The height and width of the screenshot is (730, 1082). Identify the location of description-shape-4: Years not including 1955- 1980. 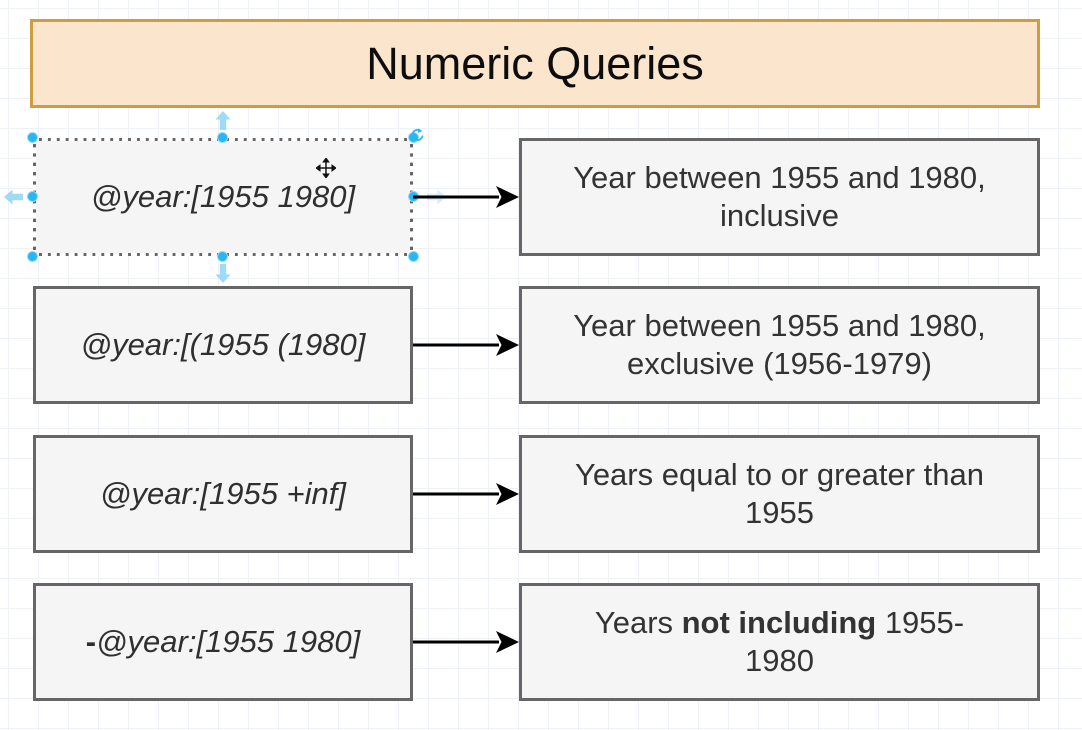
(779, 642).